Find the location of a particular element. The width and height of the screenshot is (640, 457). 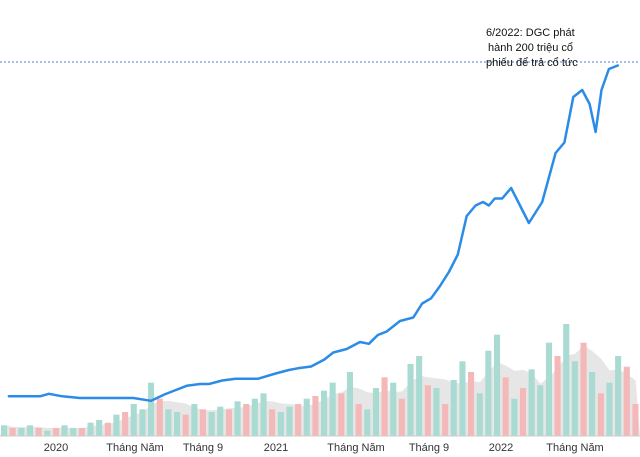

annotation-line-1: 6/2022: DGC phát is located at coordinates (530, 33).